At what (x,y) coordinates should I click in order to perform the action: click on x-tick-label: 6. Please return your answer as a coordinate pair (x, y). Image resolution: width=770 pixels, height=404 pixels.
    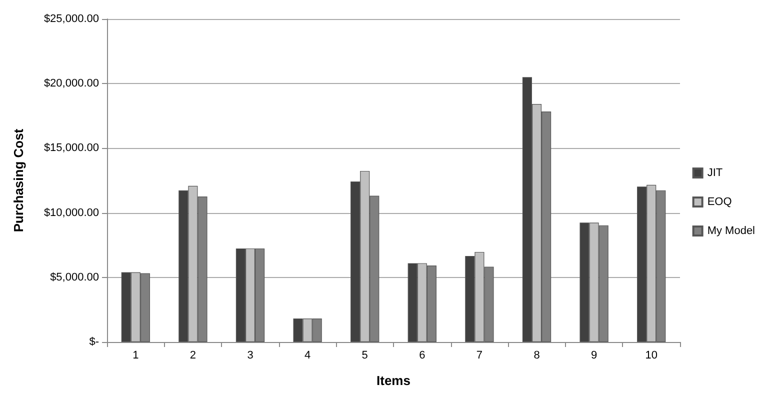
    Looking at the image, I should click on (422, 356).